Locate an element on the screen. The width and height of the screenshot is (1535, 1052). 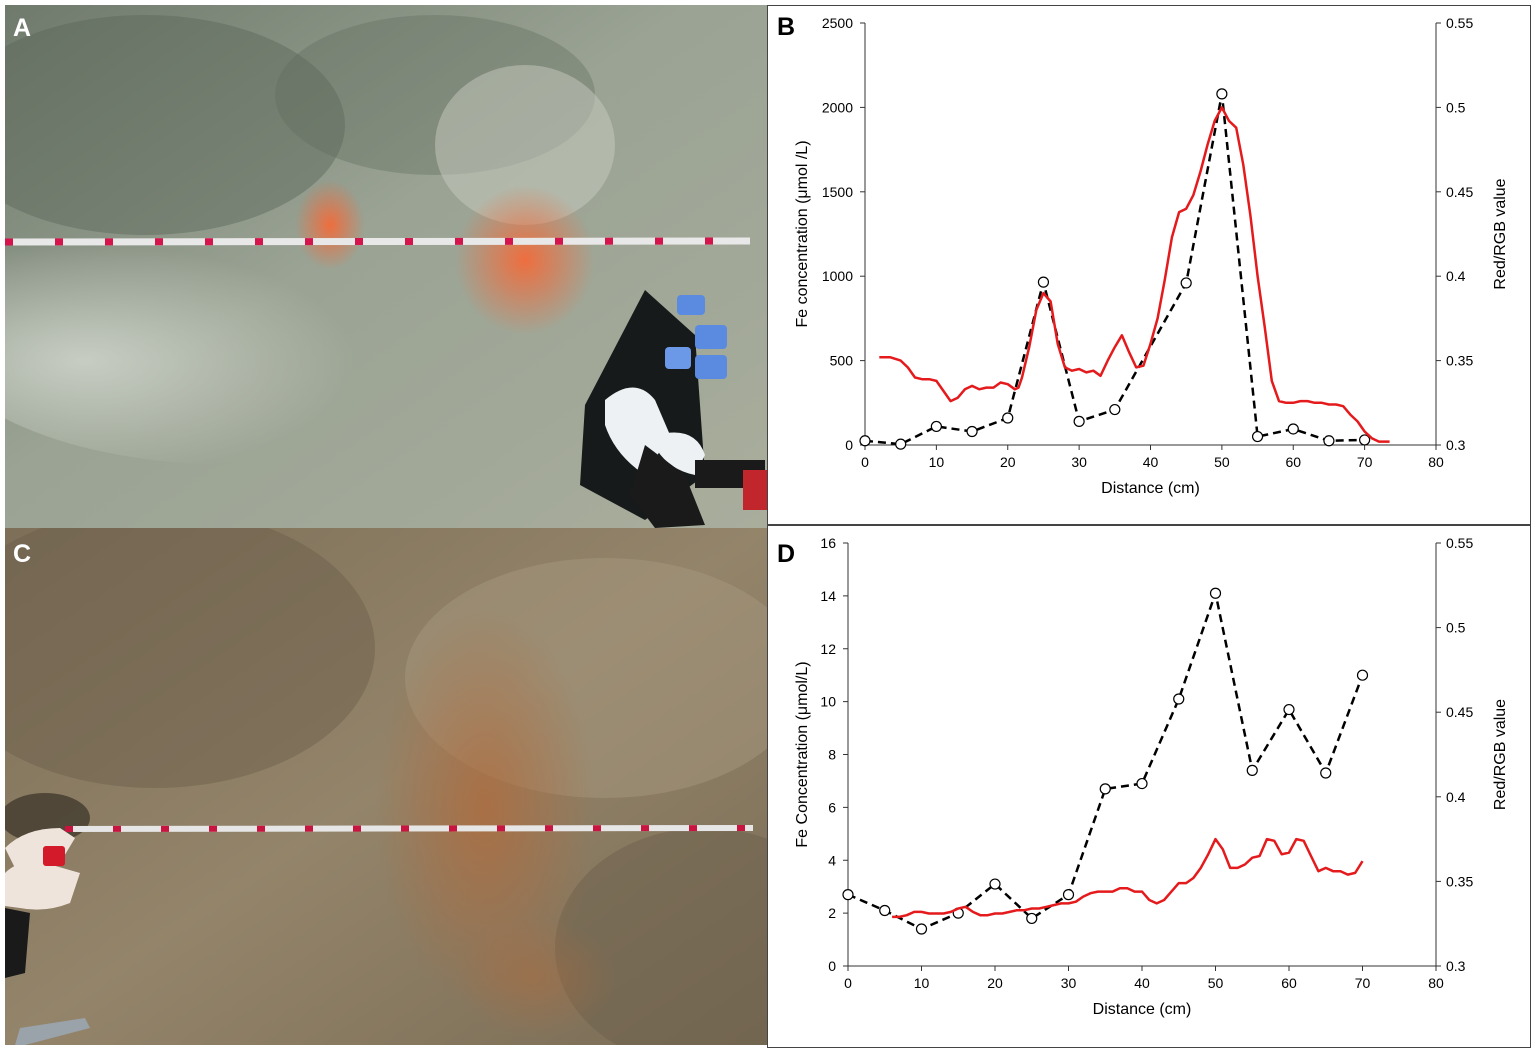
y-tick-label-left: 4 is located at coordinates (832, 860).